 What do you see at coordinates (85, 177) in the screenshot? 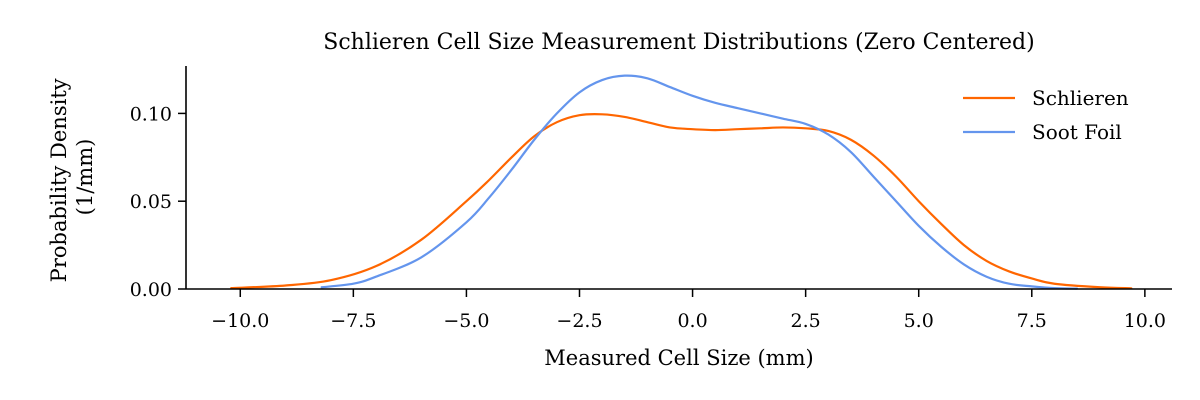
I see `y-axis-label-line-2: (1/mm)` at bounding box center [85, 177].